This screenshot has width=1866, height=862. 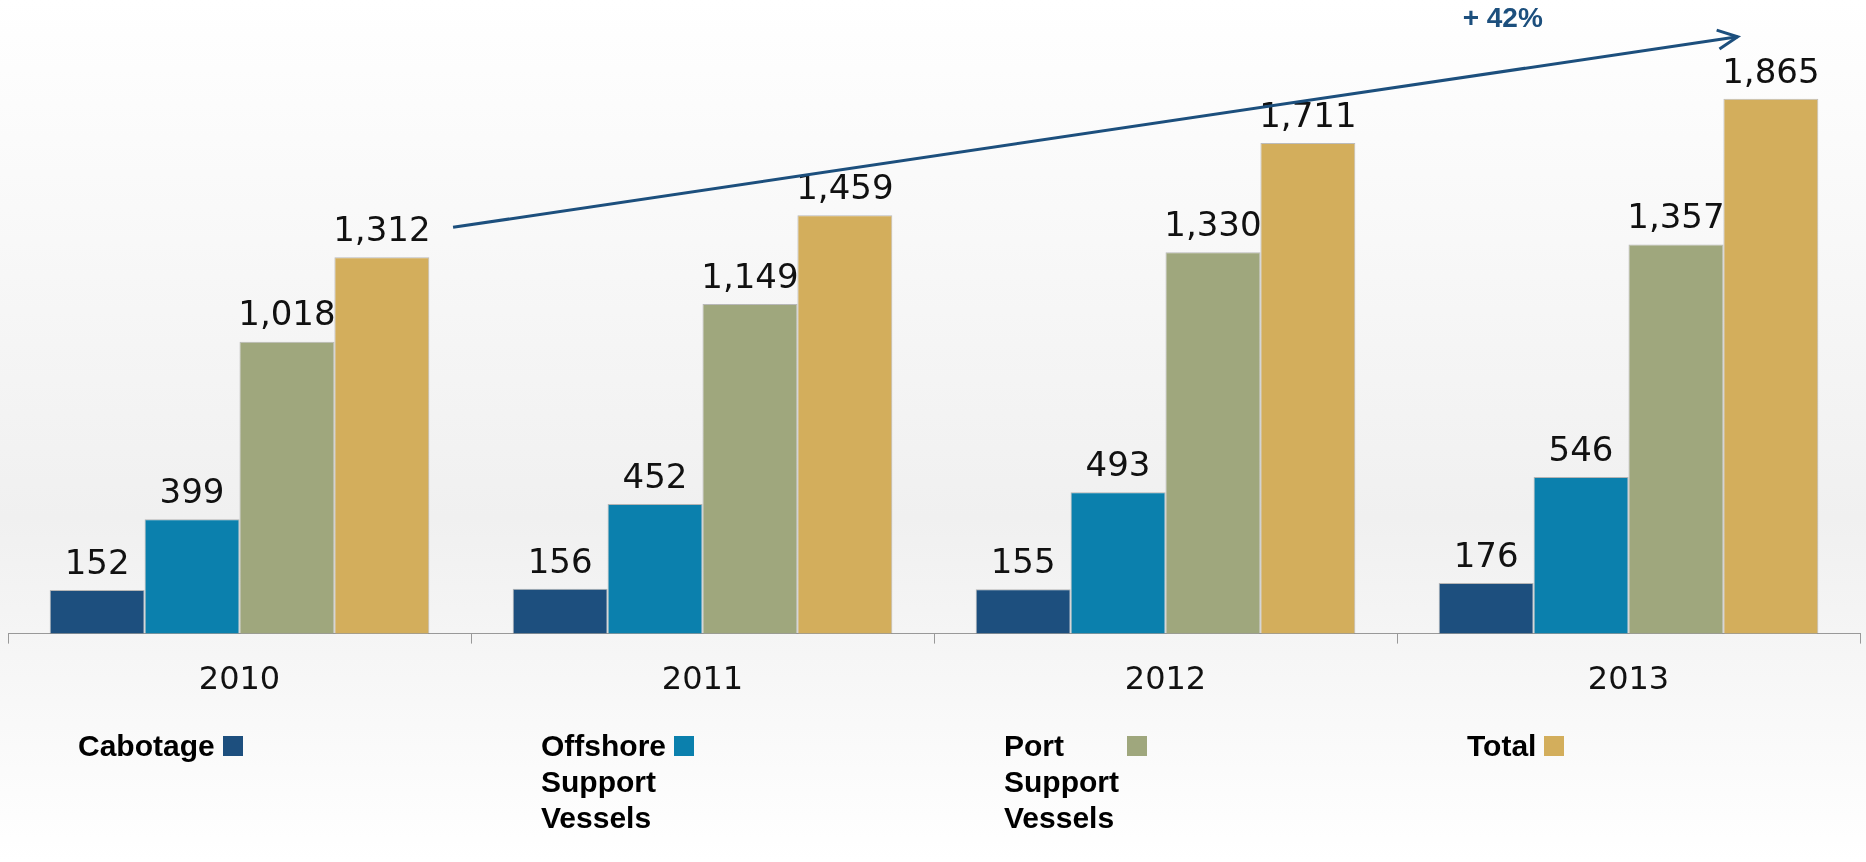 I want to click on x-tick-label: 2011, so click(x=702, y=678).